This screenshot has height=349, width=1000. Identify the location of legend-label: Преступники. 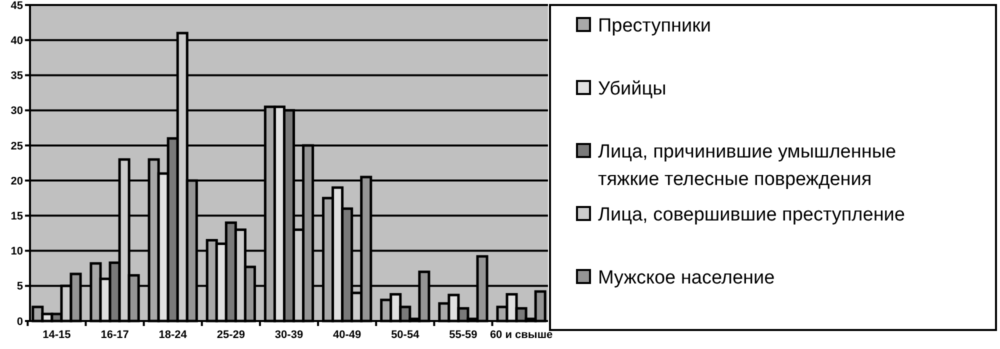
(655, 26).